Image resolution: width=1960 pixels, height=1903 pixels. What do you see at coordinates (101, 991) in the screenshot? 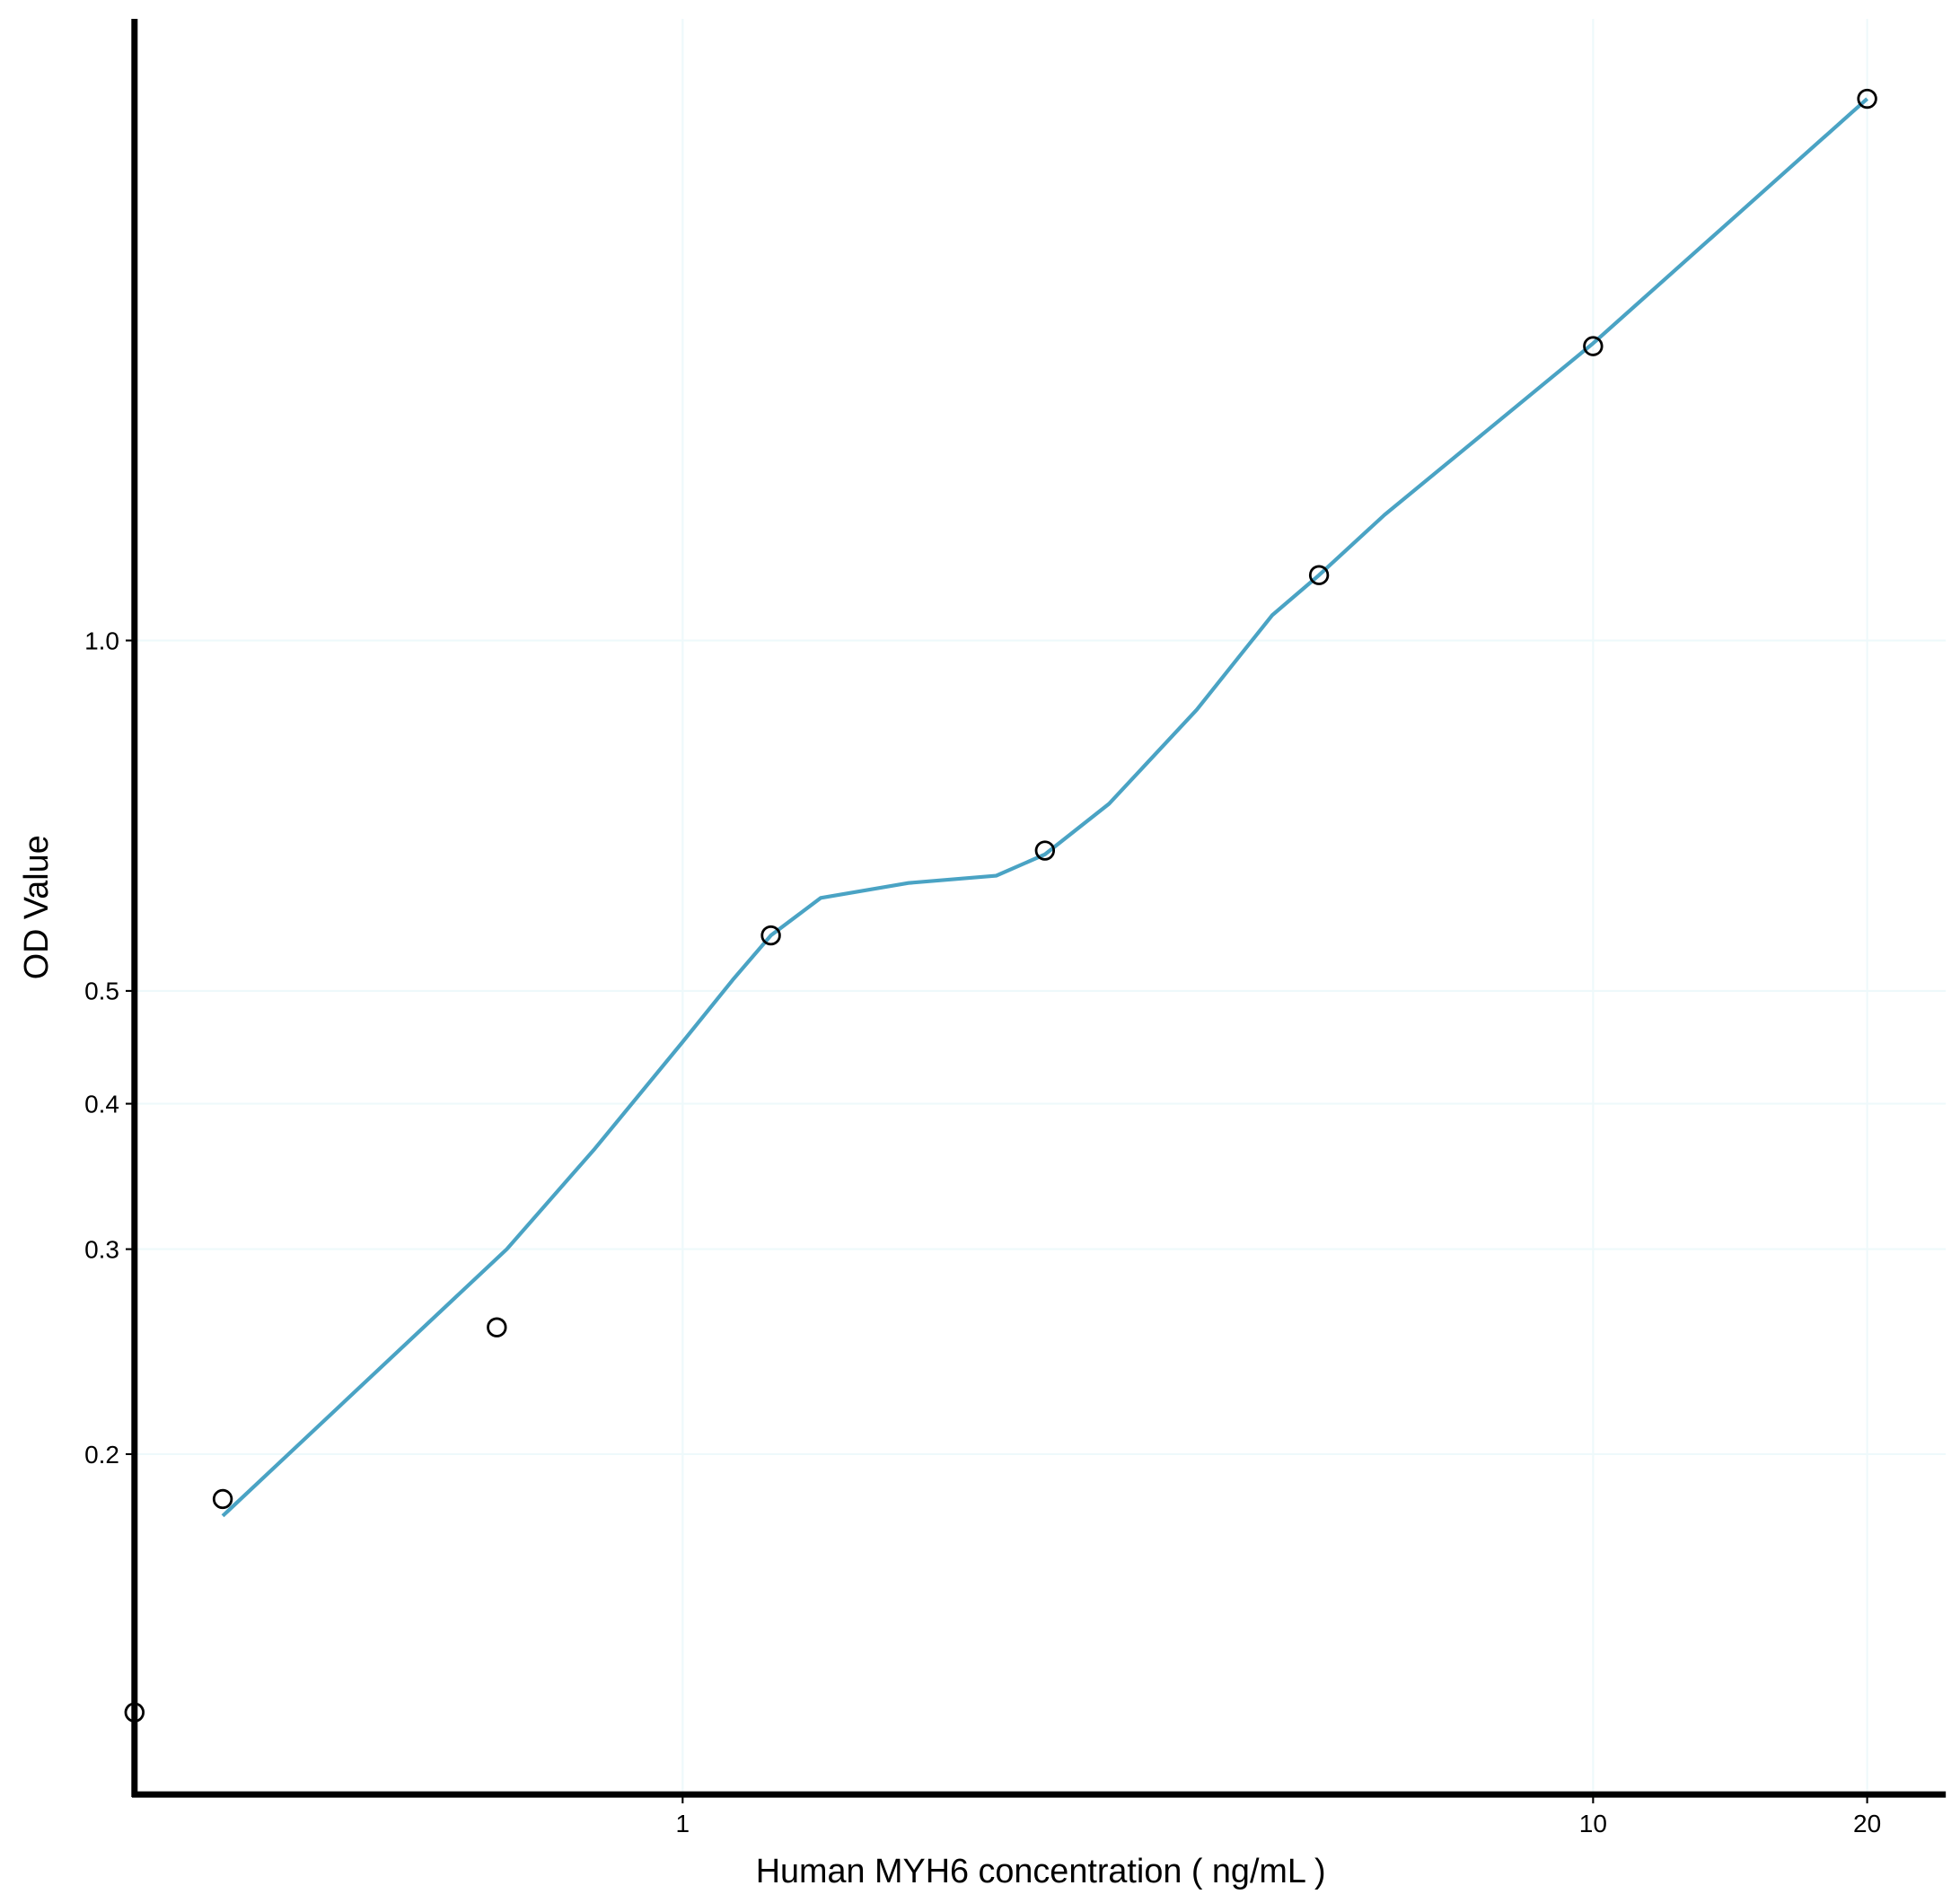
I see `y-tick-label: 0.5` at bounding box center [101, 991].